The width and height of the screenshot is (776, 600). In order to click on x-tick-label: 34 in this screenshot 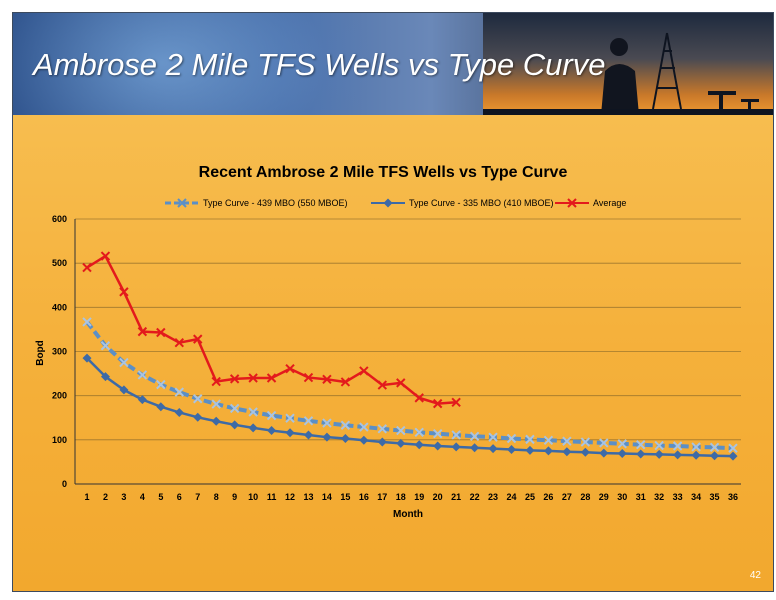, I will do `click(696, 497)`.